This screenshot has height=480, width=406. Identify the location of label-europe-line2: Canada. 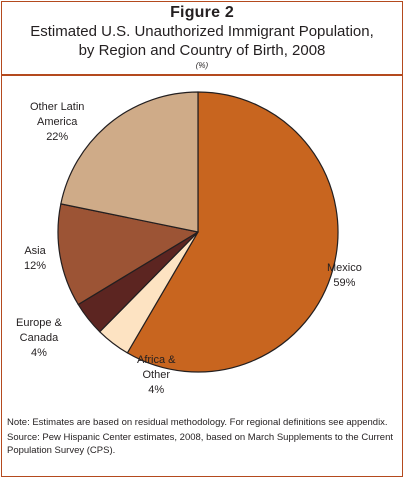
(39, 338).